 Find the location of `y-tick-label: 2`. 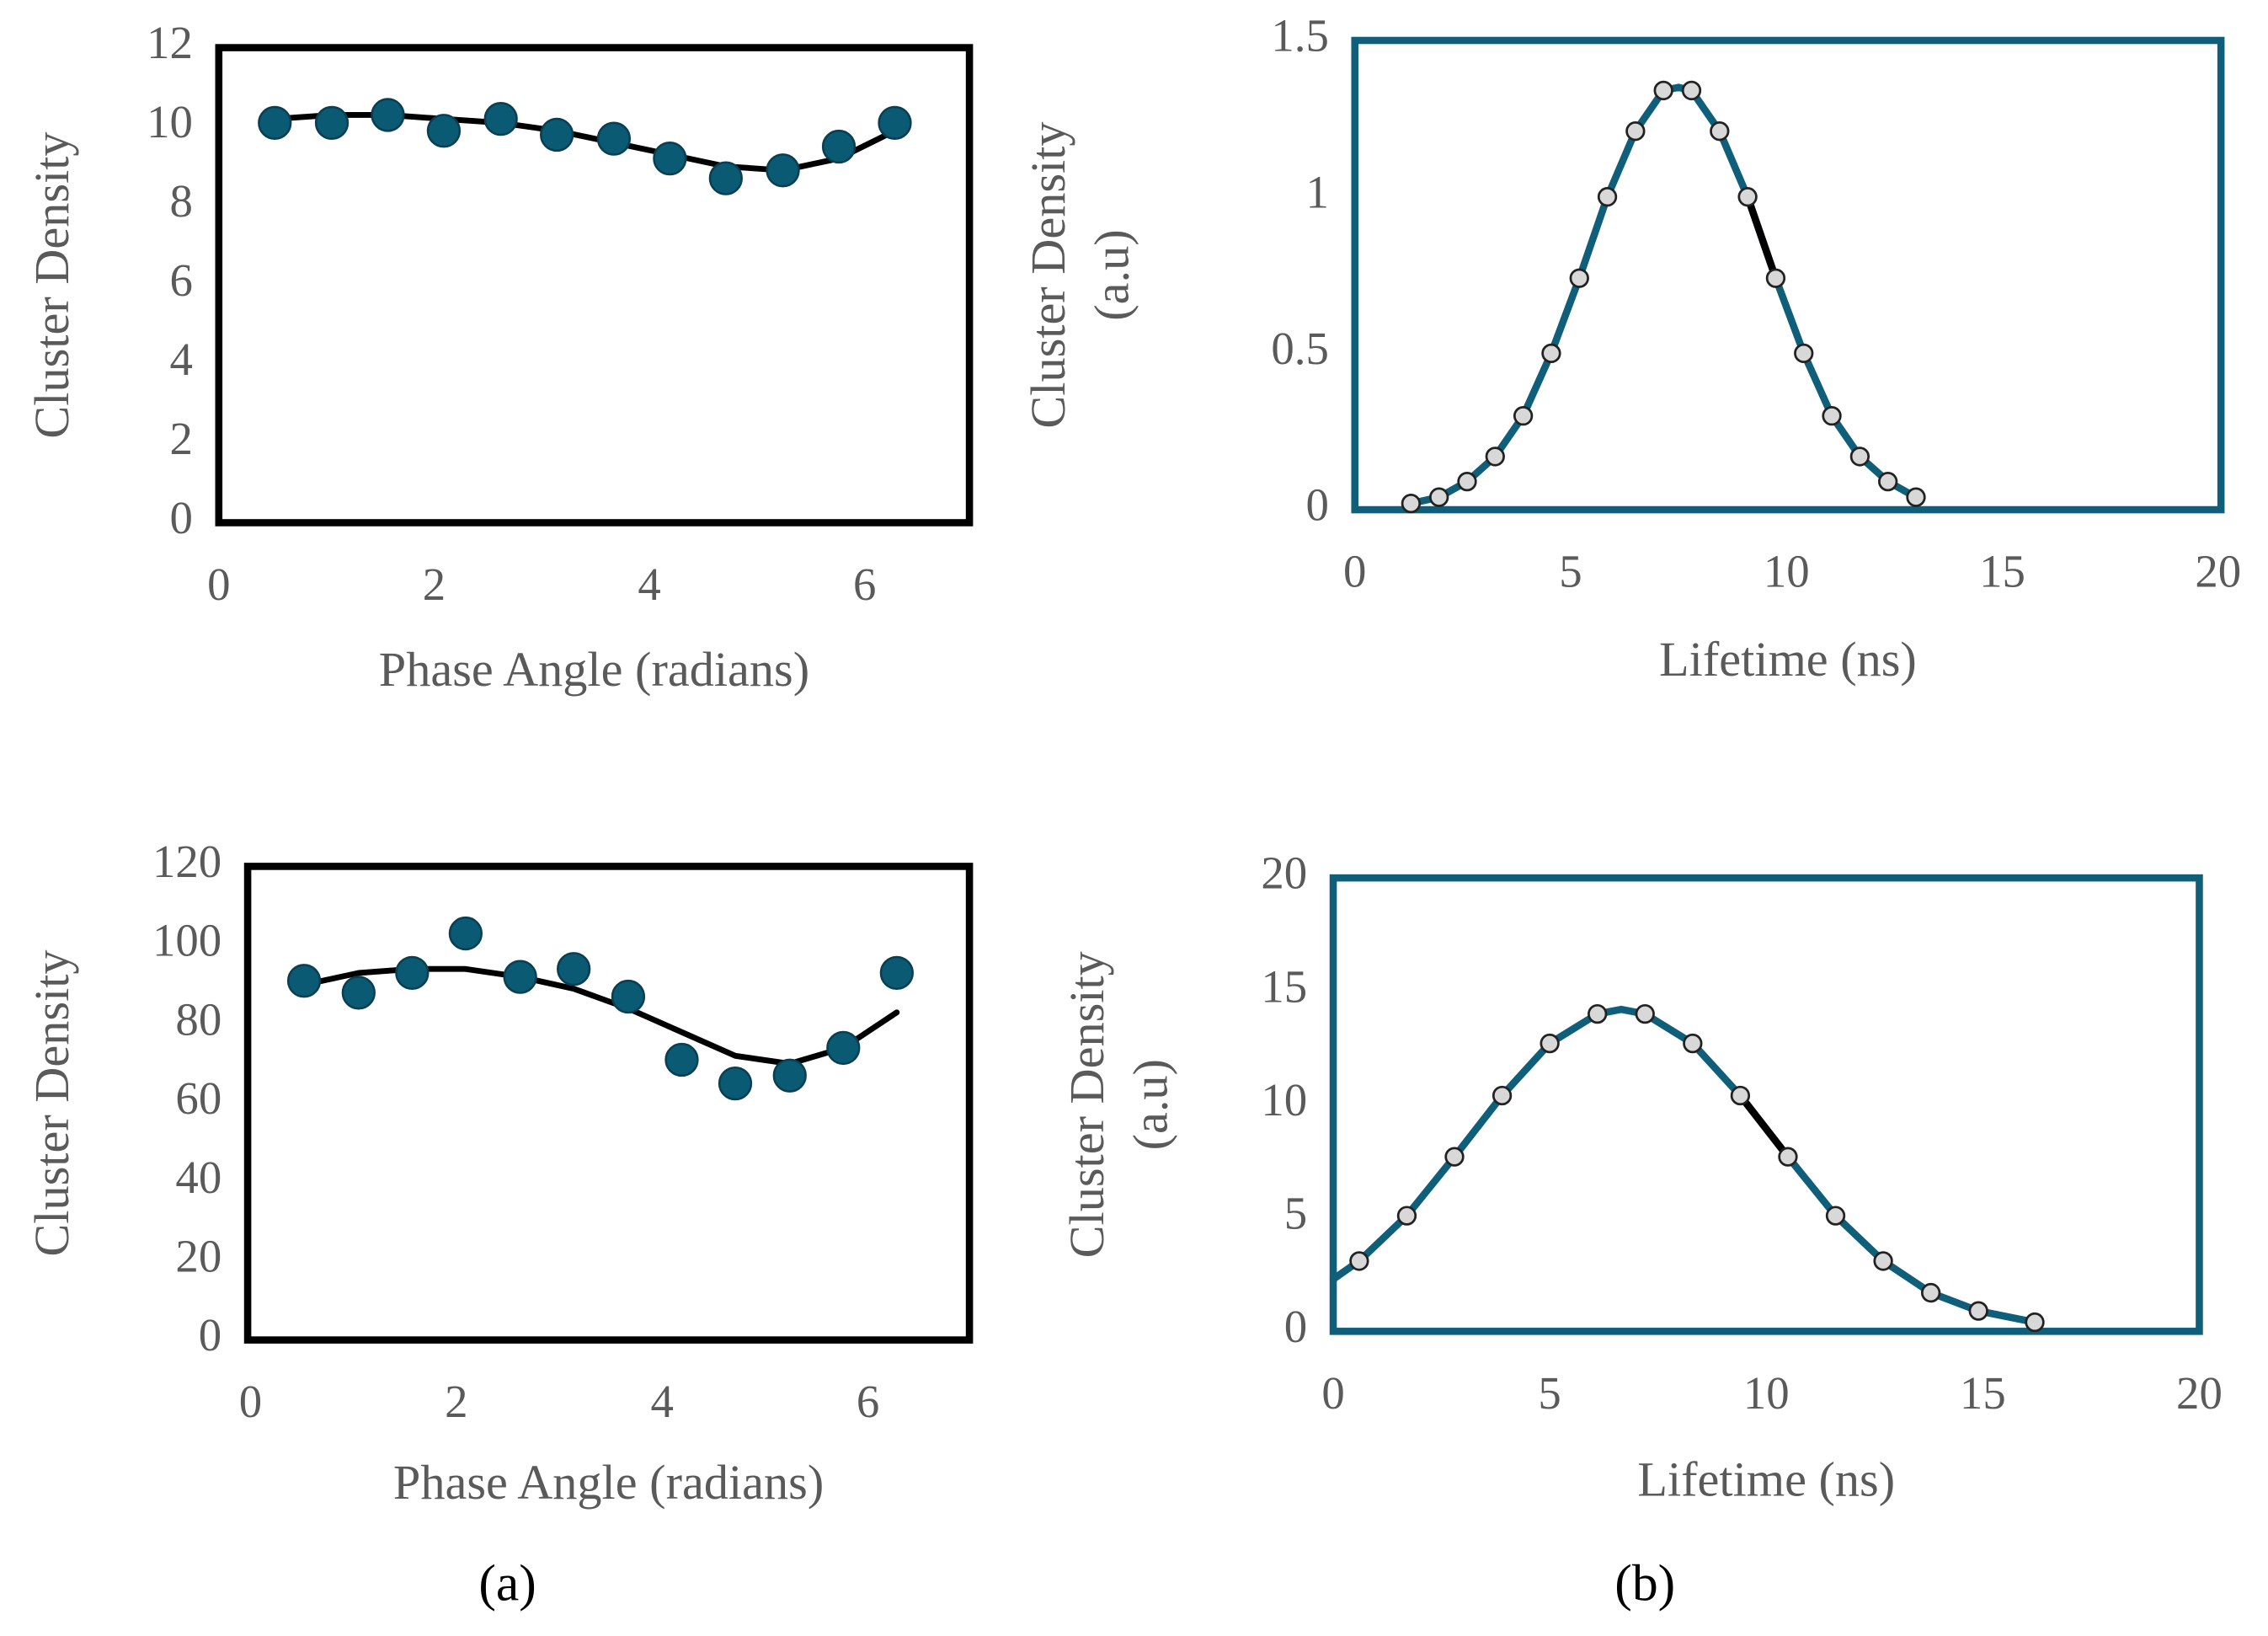

y-tick-label: 2 is located at coordinates (181, 438).